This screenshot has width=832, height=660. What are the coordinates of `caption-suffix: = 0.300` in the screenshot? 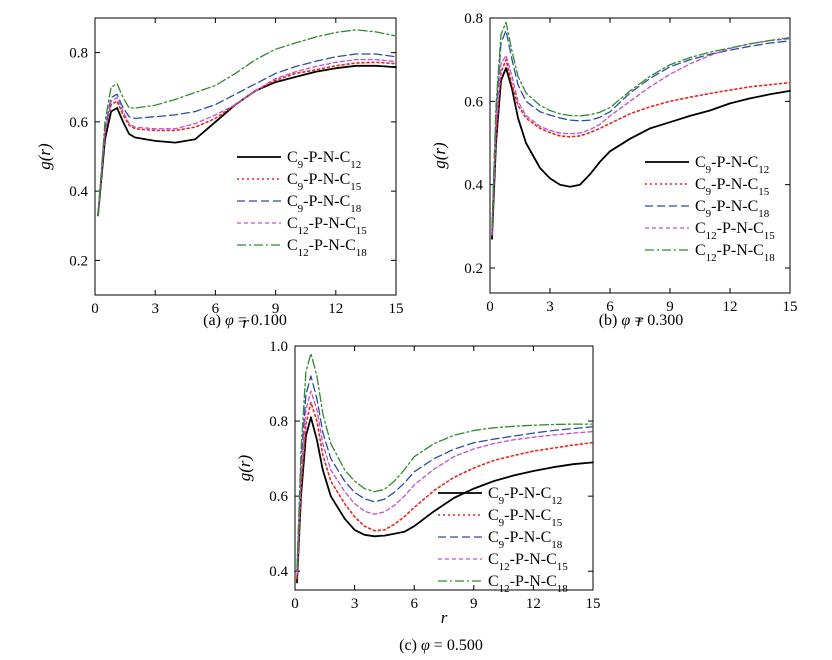 It's located at (656, 320).